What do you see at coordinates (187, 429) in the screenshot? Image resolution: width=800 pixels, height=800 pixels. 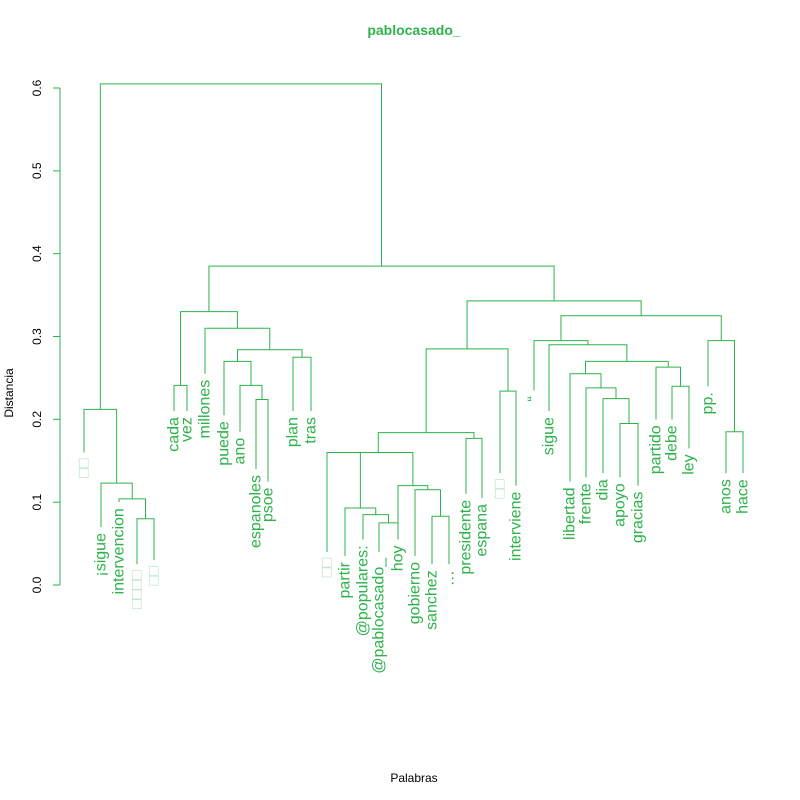 I see `leaf-label: vez` at bounding box center [187, 429].